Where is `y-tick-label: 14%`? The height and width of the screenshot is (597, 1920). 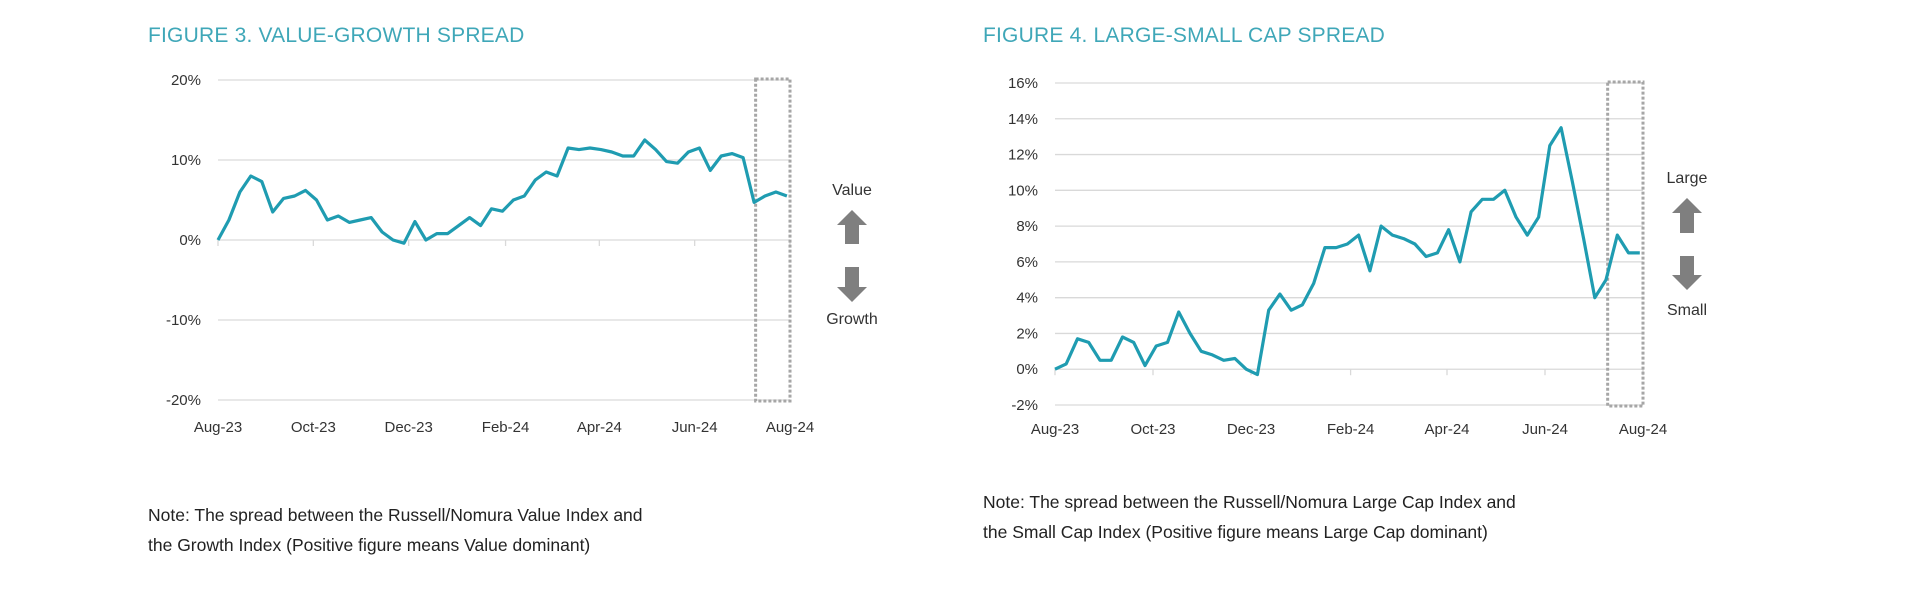
y-tick-label: 14% is located at coordinates (1023, 119).